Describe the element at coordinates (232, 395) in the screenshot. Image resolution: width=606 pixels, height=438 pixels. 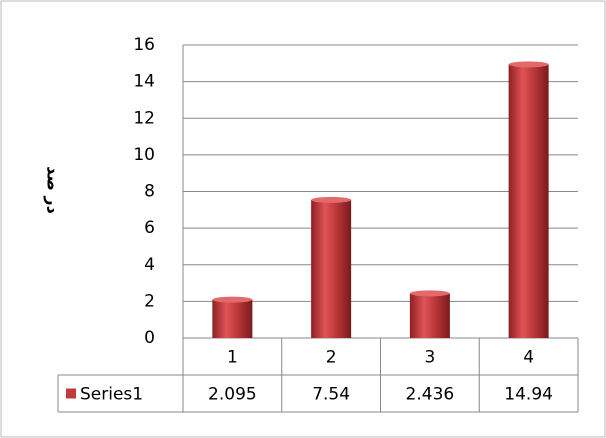
I see `table-value: 2.095` at that location.